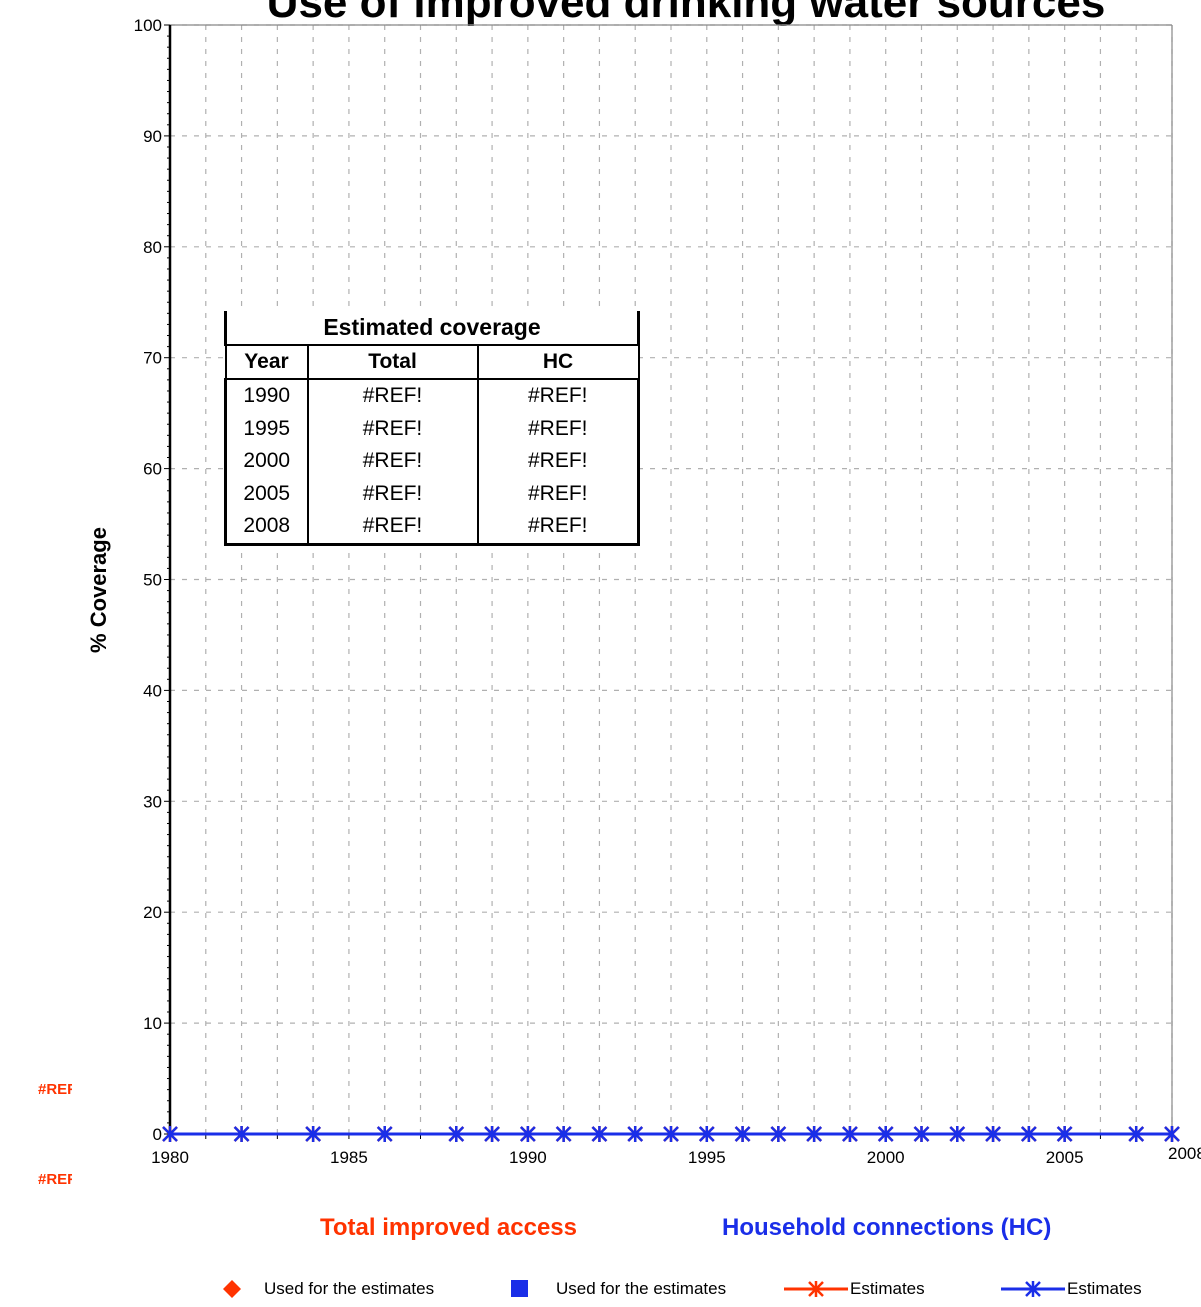  I want to click on y-tick-label: 10, so click(152, 1023).